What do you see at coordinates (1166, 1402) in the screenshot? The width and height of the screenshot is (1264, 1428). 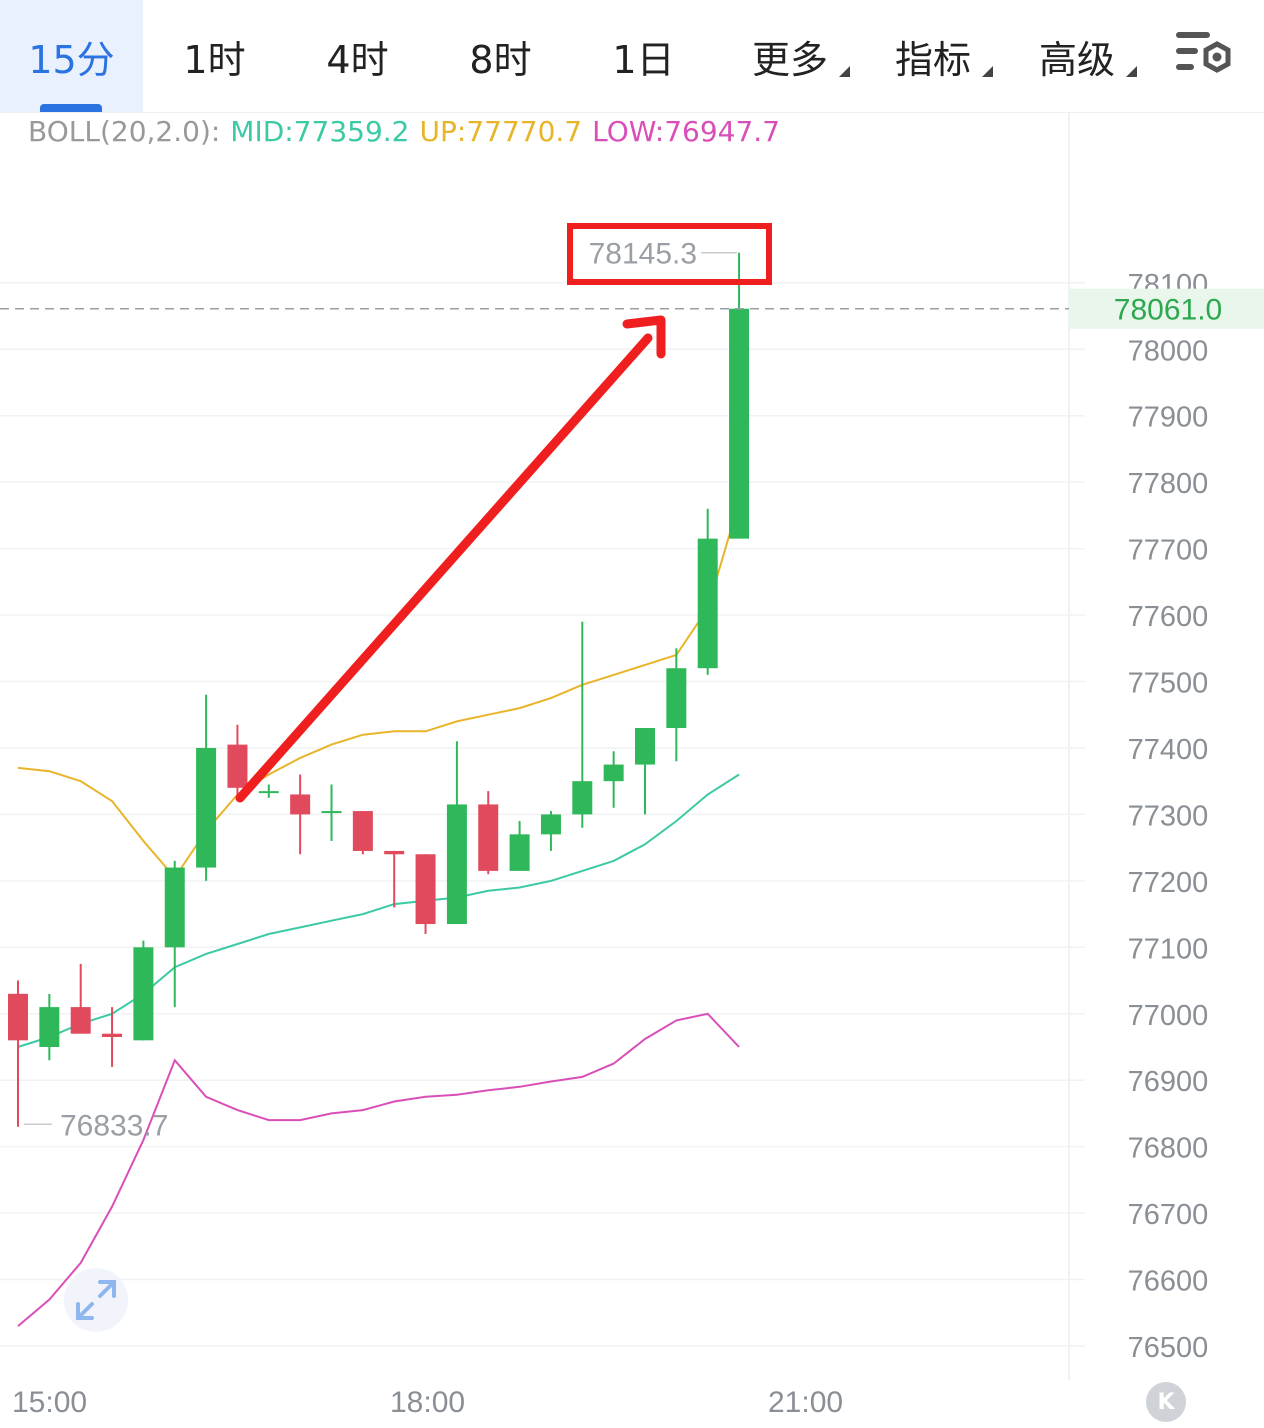 I see `k-line-icon: K` at bounding box center [1166, 1402].